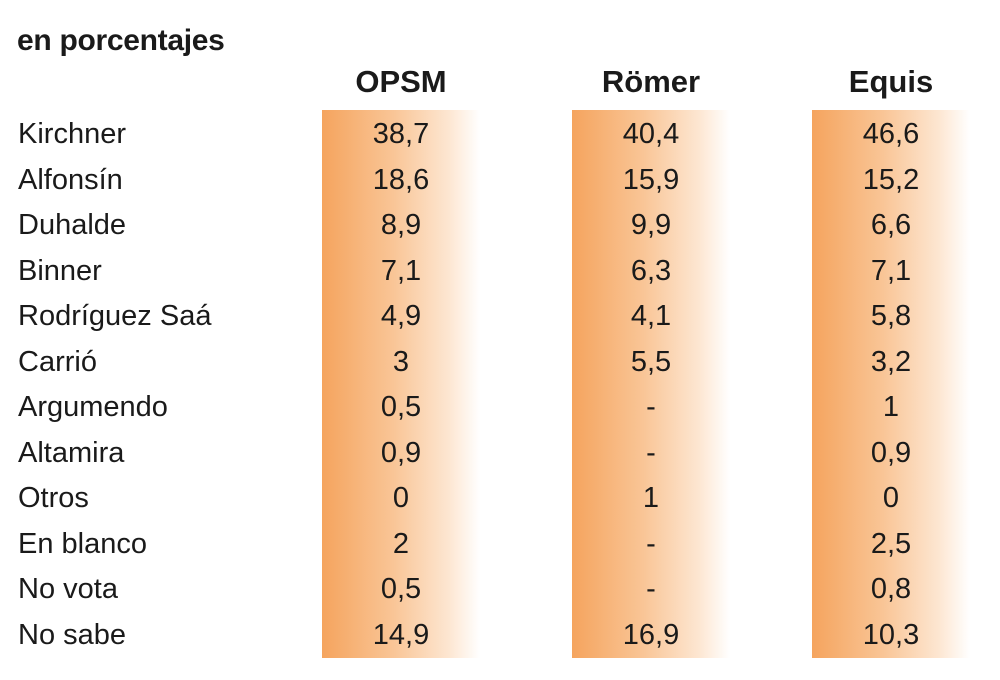  I want to click on row-label: Binner, so click(60, 270).